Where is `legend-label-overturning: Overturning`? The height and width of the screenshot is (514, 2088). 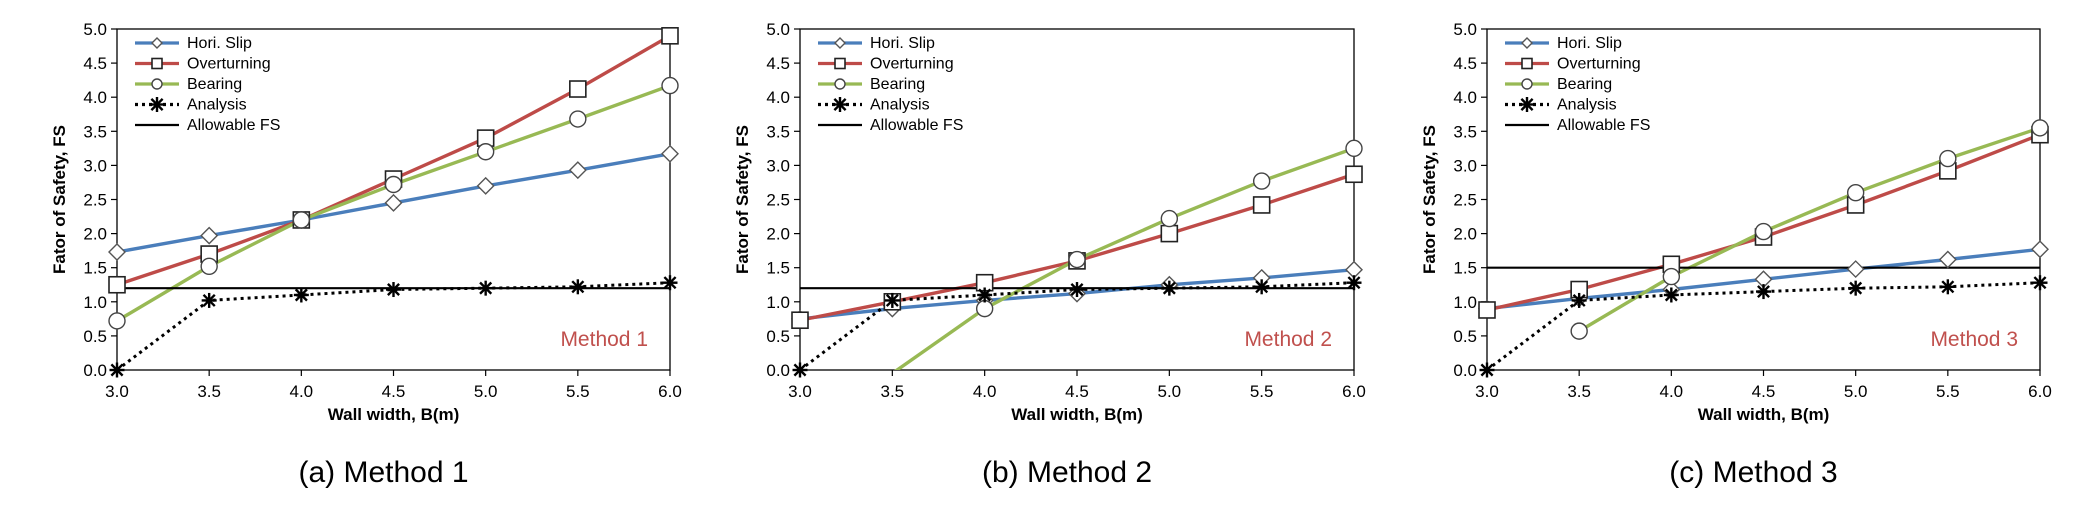 legend-label-overturning: Overturning is located at coordinates (912, 64).